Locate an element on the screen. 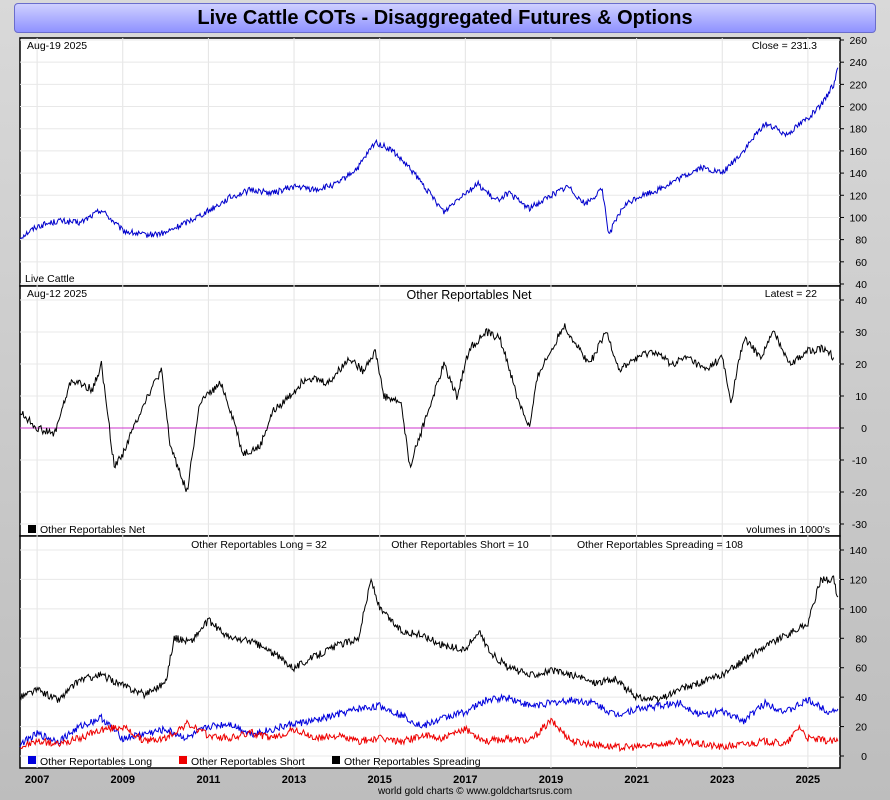 The height and width of the screenshot is (800, 890). x-tick-label: 2015 is located at coordinates (379, 780).